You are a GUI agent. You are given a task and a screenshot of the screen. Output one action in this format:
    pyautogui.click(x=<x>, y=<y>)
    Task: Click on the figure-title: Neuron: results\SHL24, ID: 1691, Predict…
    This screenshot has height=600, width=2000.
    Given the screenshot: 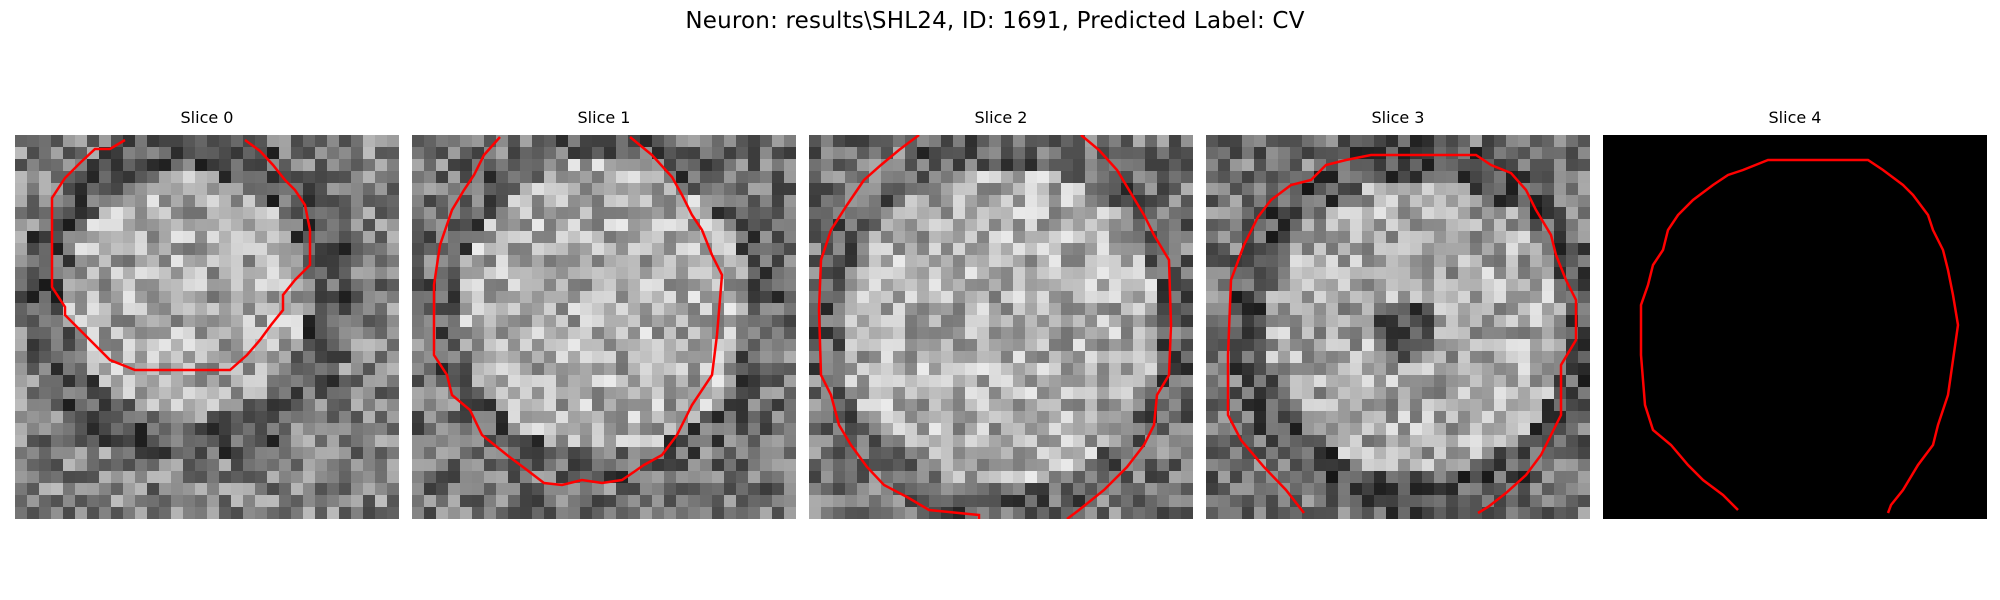 What is the action you would take?
    pyautogui.click(x=995, y=21)
    